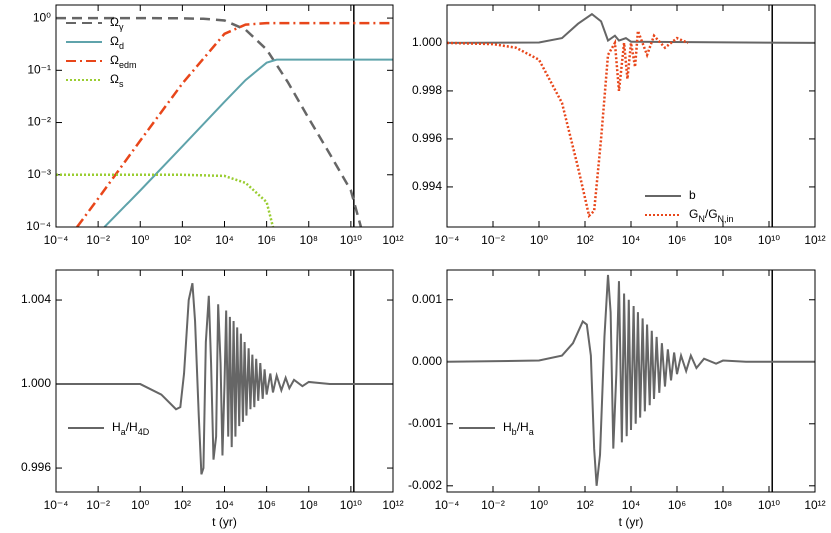 This screenshot has width=831, height=533. What do you see at coordinates (36, 299) in the screenshot?
I see `y-tick-label: 1.004` at bounding box center [36, 299].